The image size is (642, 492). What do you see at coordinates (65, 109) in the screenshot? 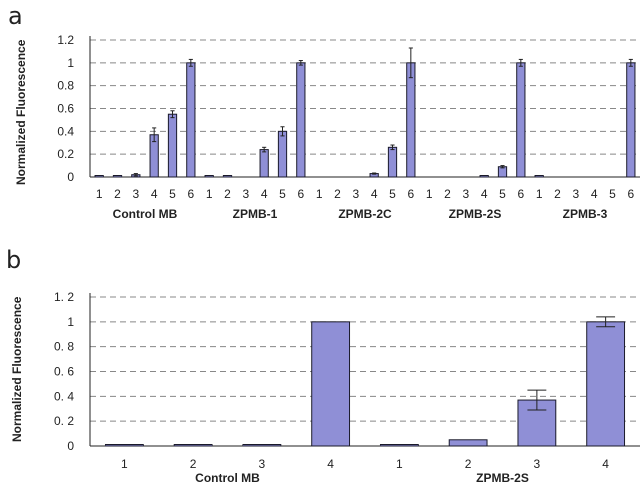
I see `chart-a-ytick-label: 0.6` at bounding box center [65, 109].